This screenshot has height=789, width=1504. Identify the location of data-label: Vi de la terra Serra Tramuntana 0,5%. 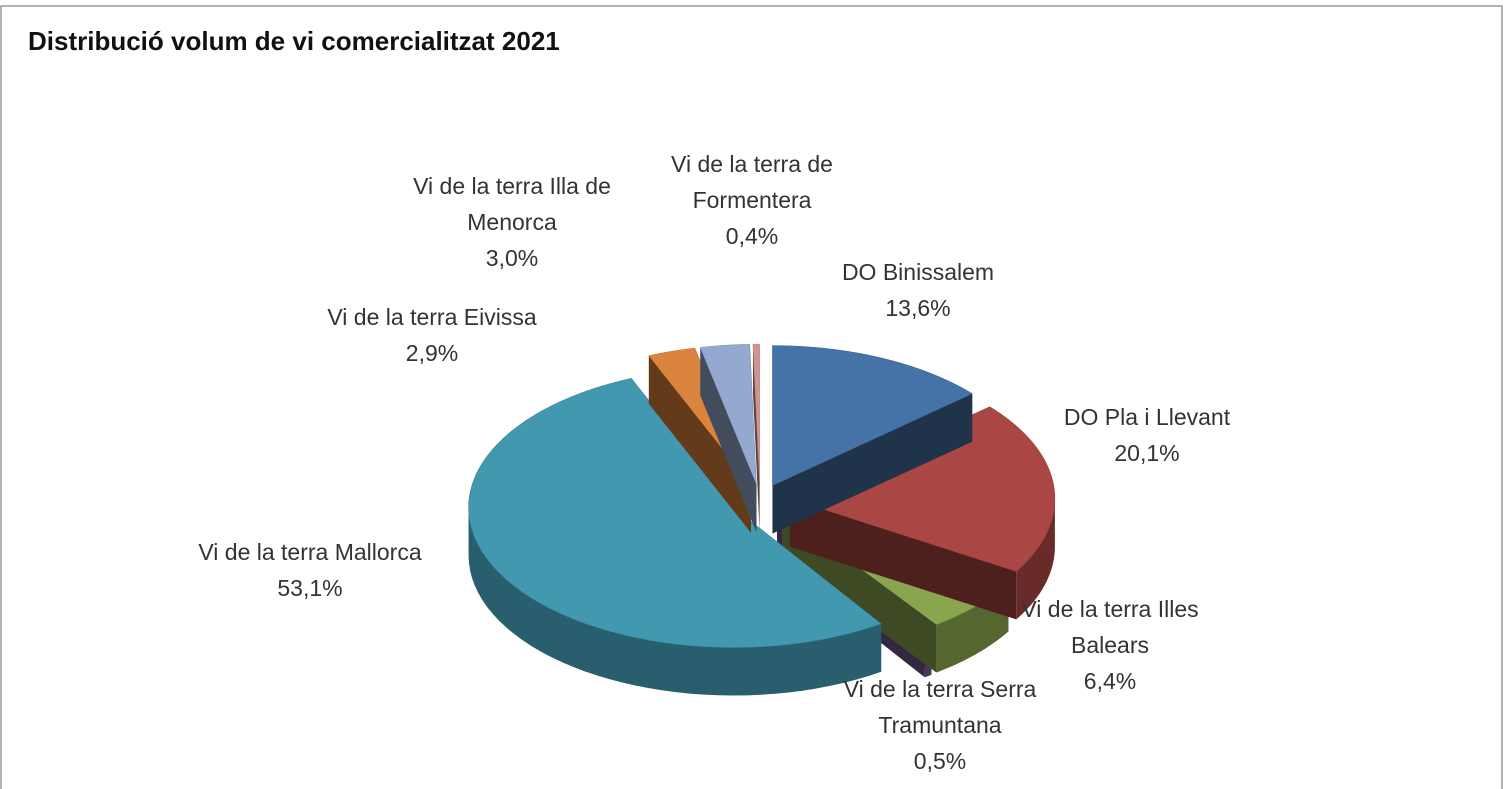
(940, 725).